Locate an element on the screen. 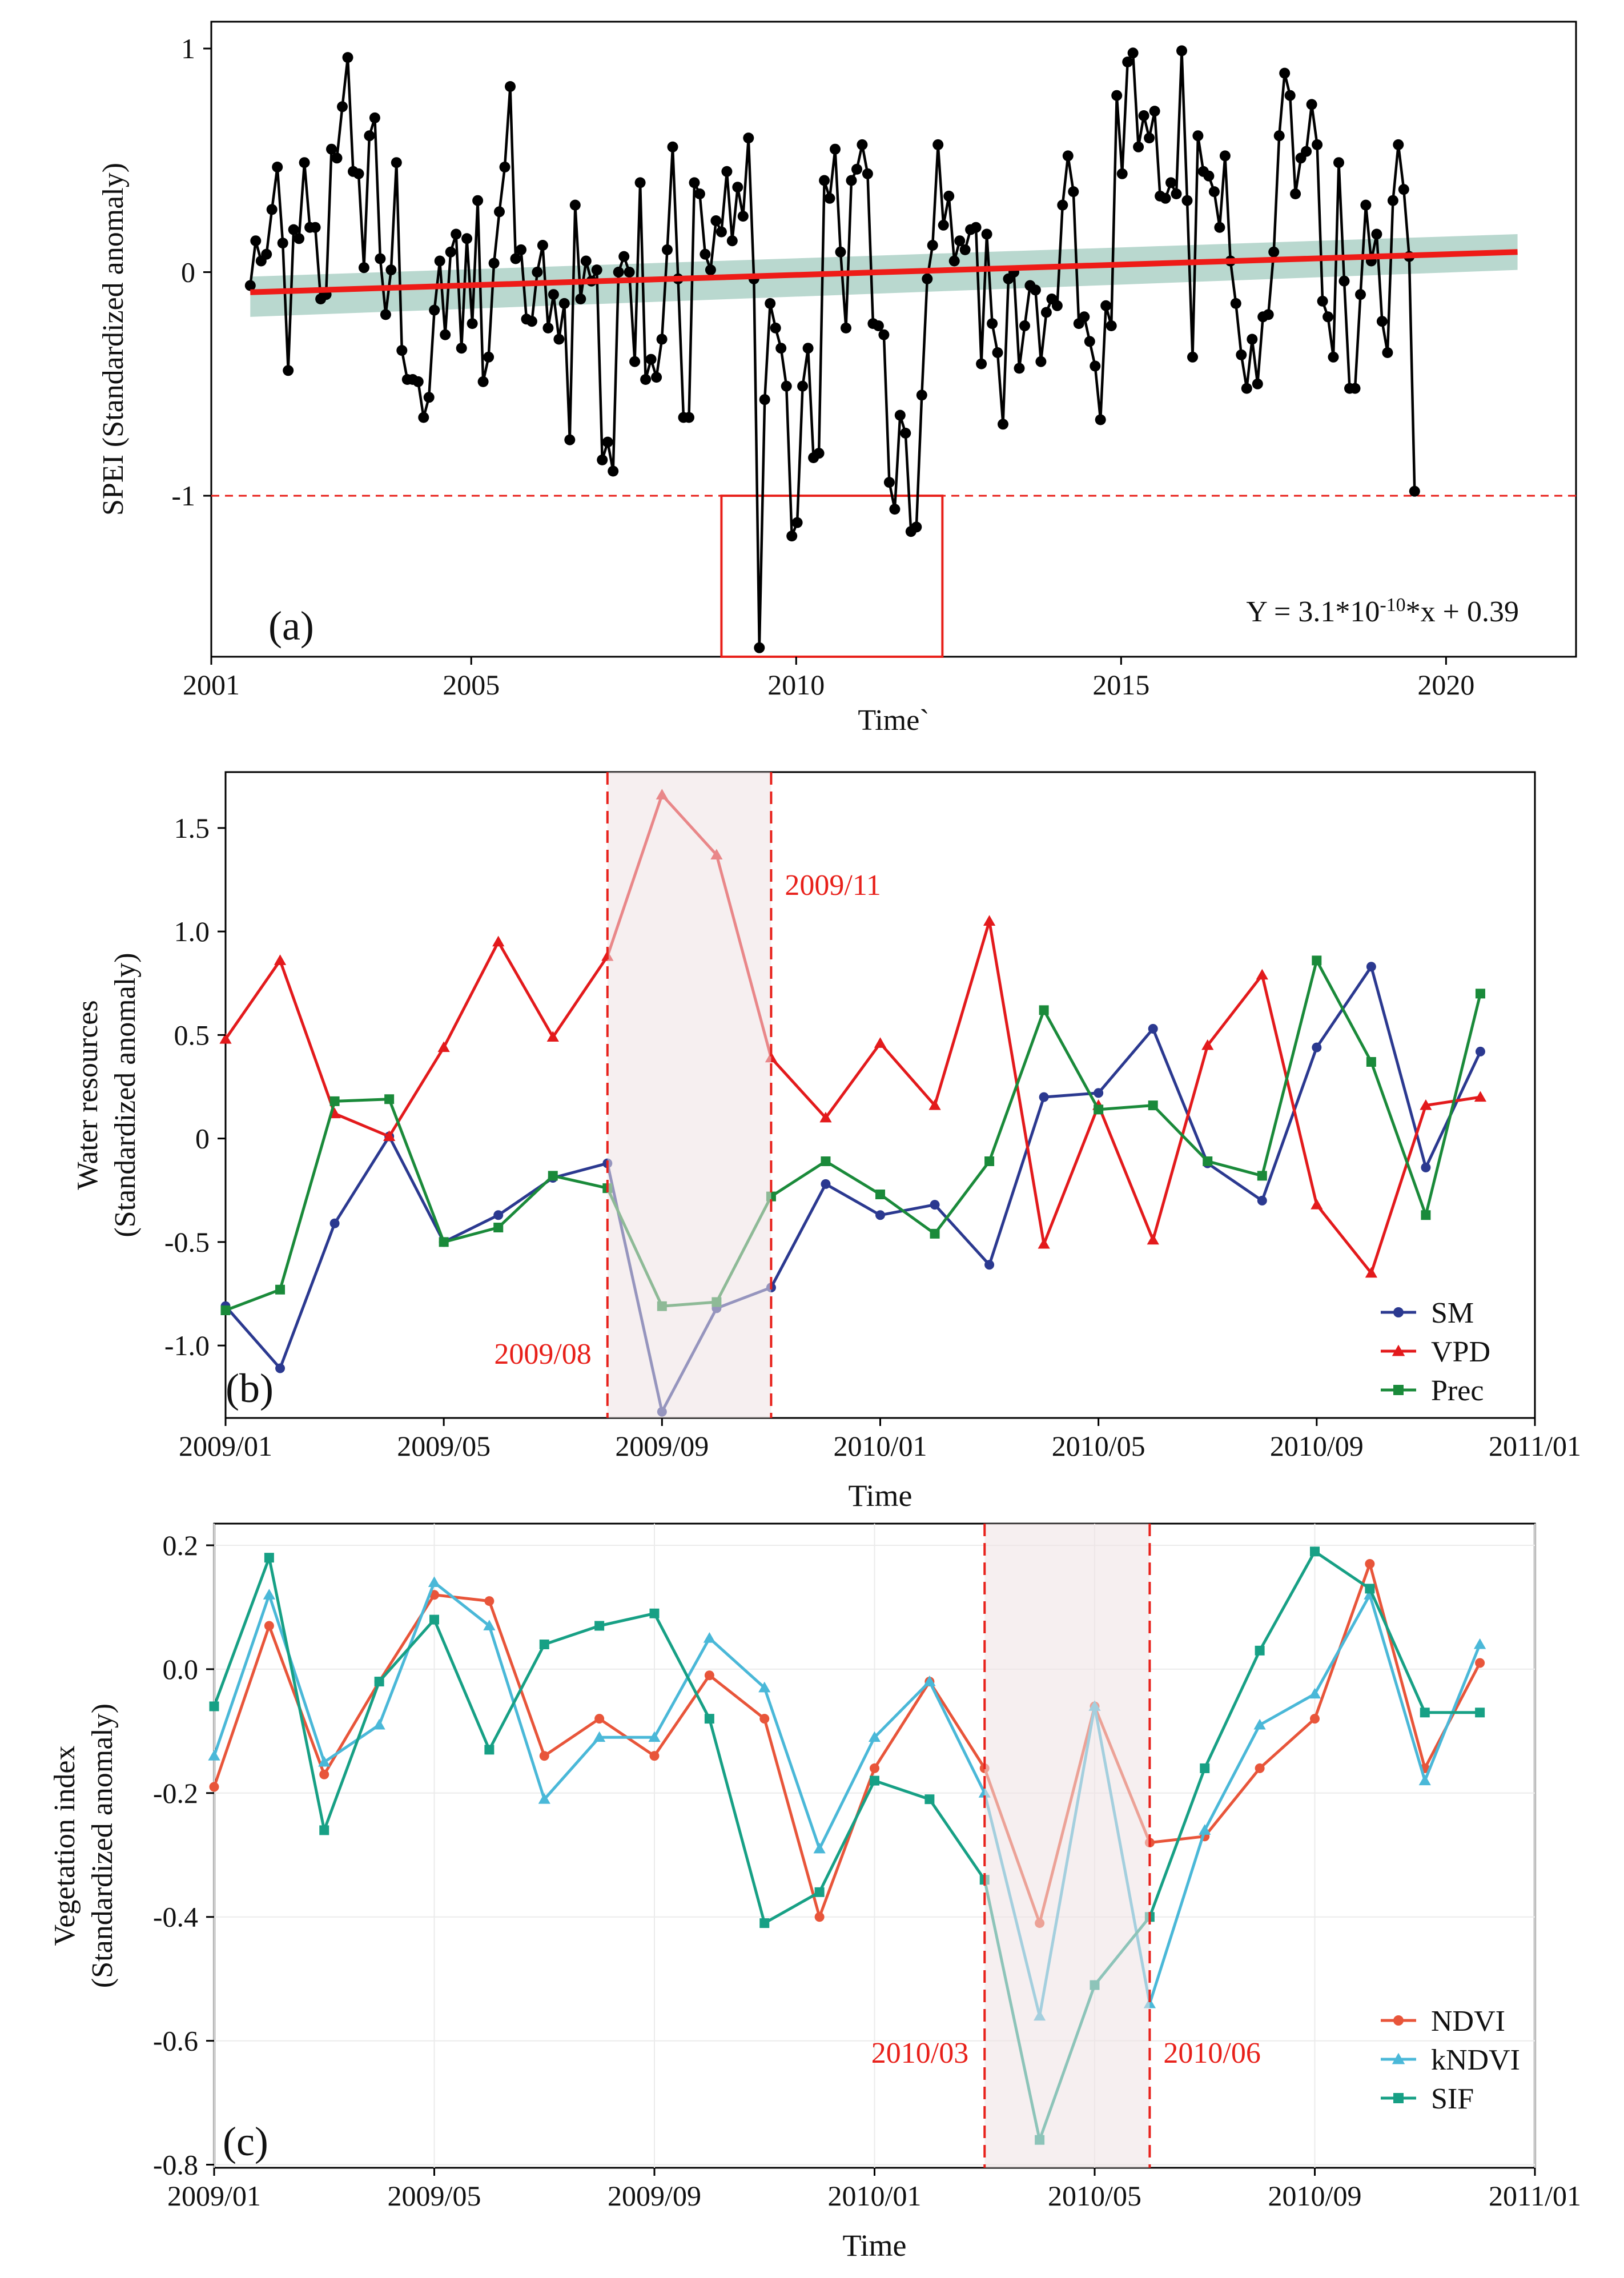 This screenshot has height=2278, width=1624. legend-label: Prec is located at coordinates (1457, 1391).